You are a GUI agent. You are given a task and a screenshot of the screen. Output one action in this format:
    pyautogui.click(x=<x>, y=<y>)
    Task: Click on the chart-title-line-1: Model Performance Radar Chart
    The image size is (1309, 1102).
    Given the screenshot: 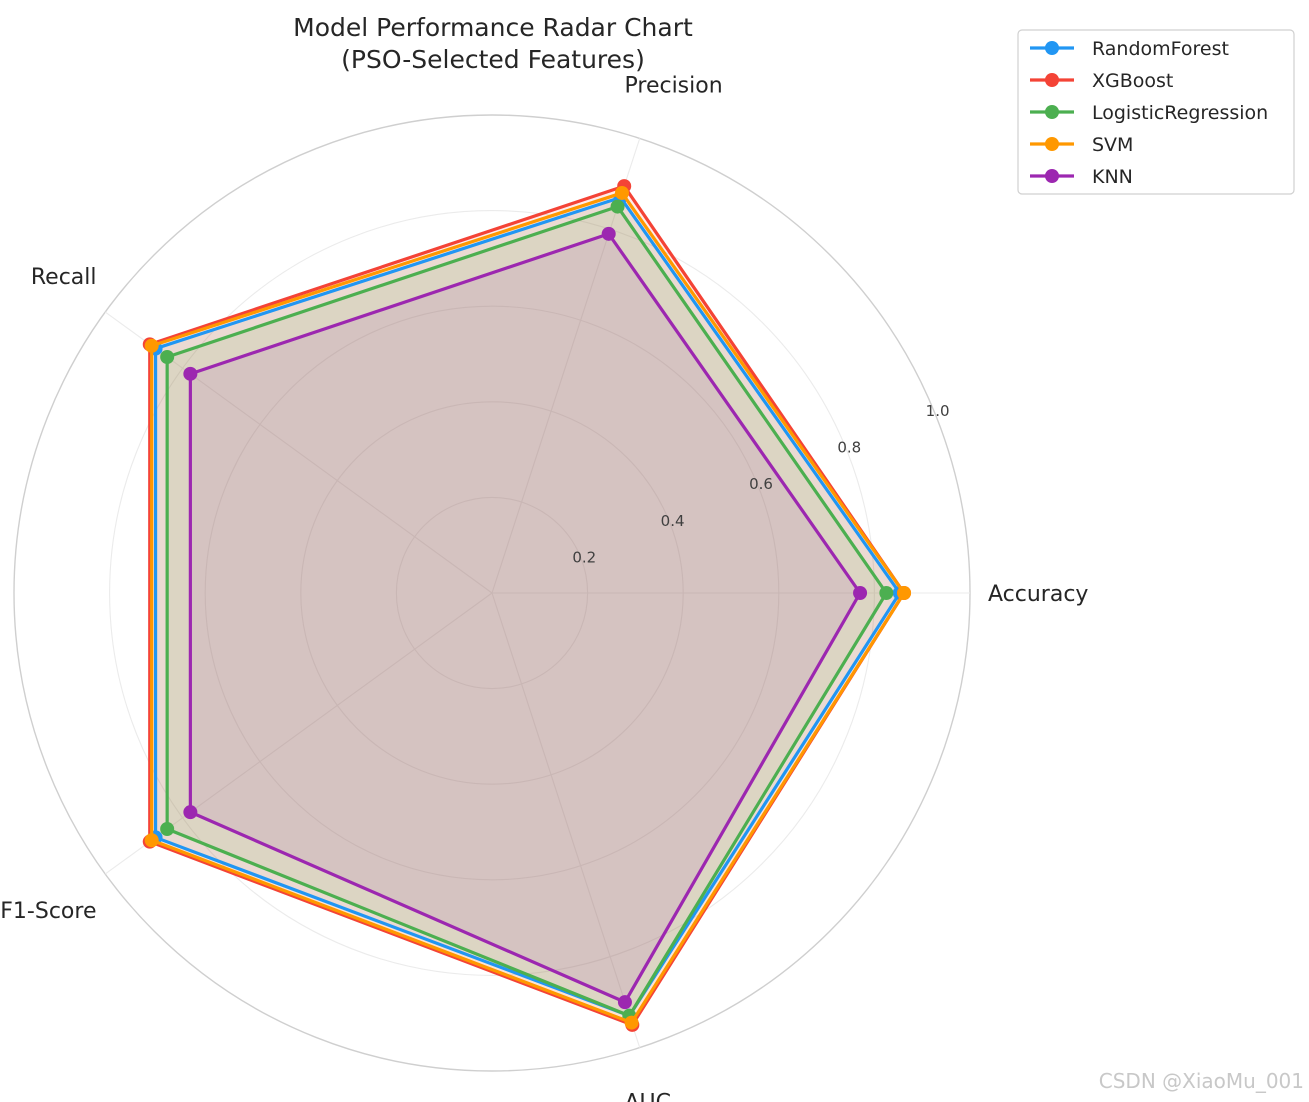 What is the action you would take?
    pyautogui.click(x=493, y=27)
    